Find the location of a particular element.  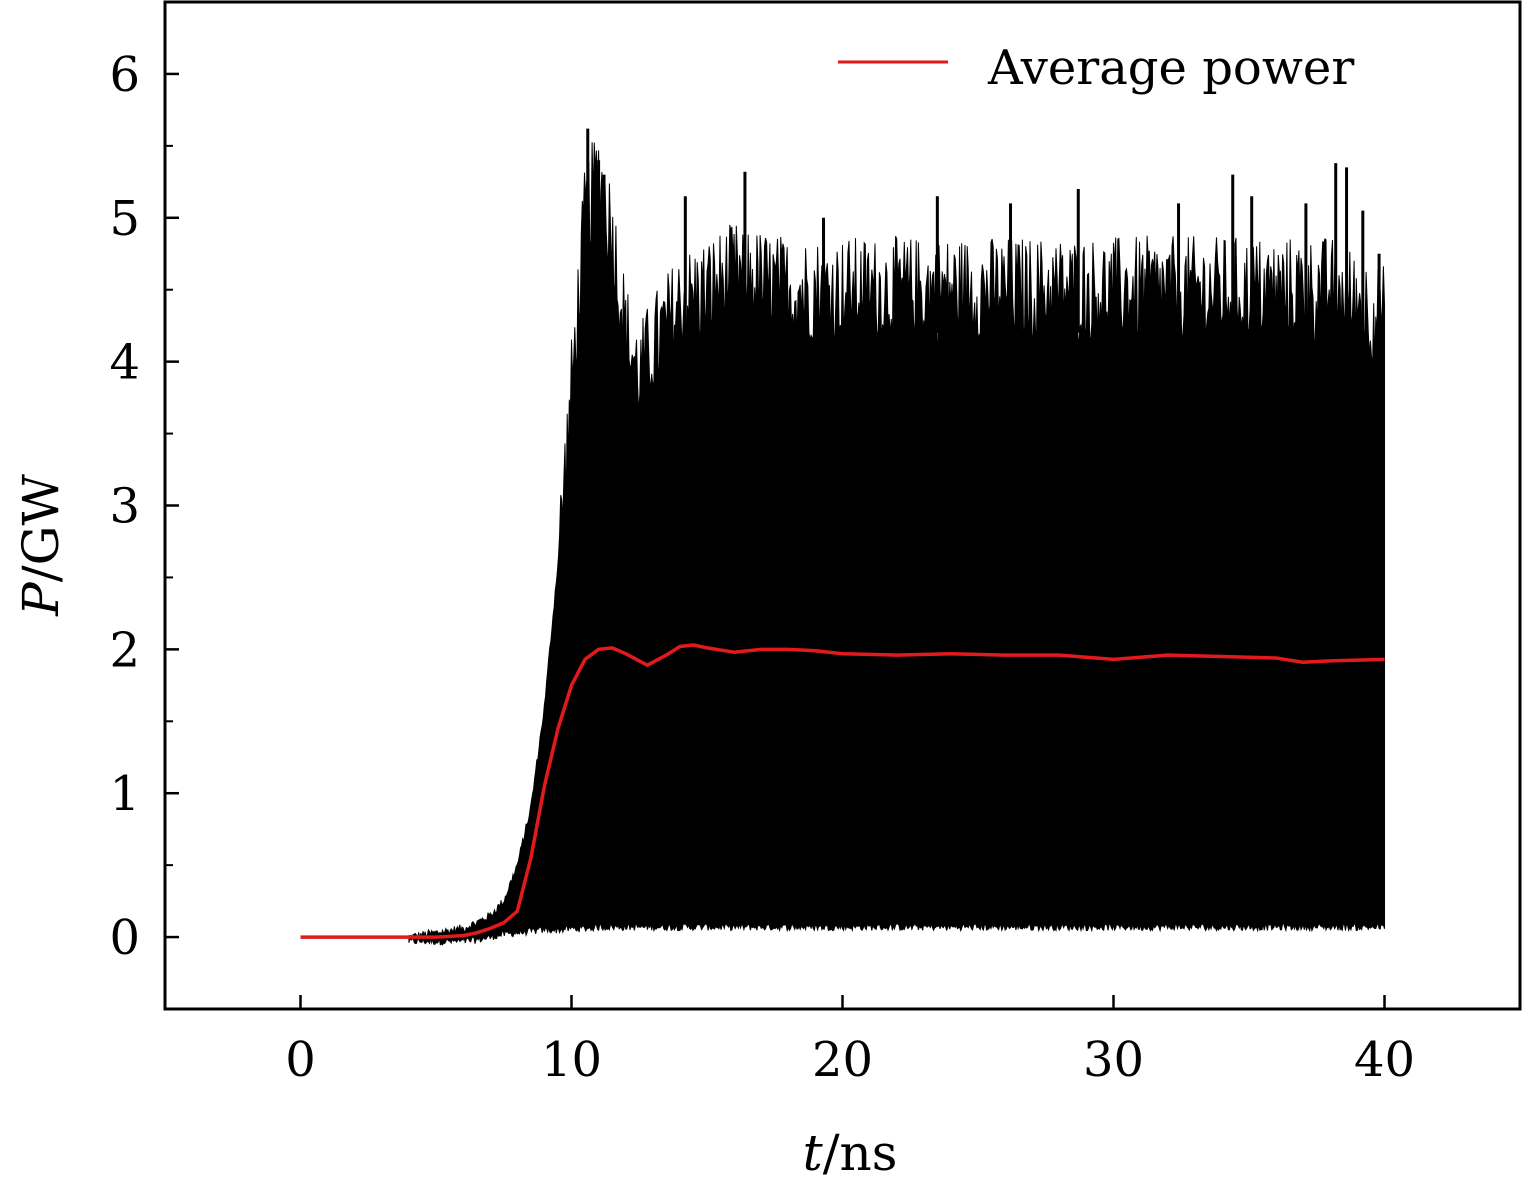

y-tick-label-3: 3 is located at coordinates (124, 507).